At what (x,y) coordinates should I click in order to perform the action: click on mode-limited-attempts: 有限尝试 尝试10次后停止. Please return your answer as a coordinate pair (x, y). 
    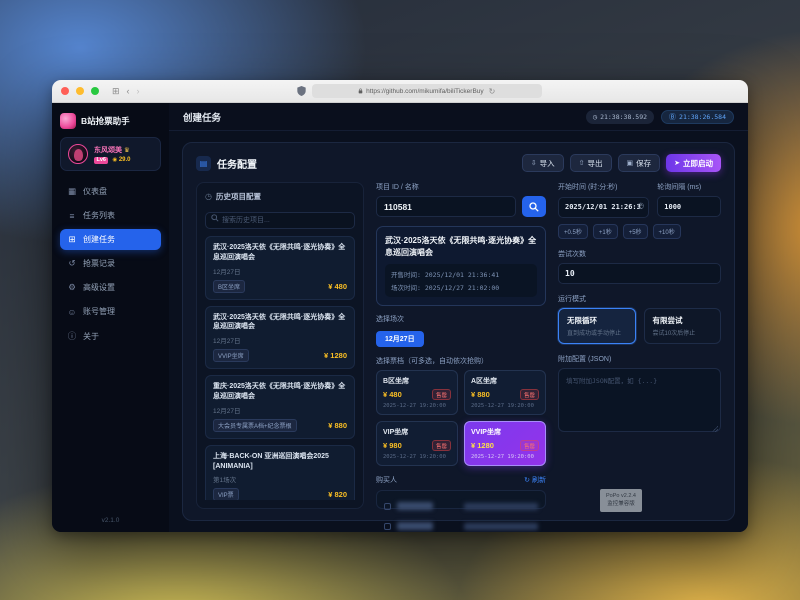
    Looking at the image, I should click on (682, 325).